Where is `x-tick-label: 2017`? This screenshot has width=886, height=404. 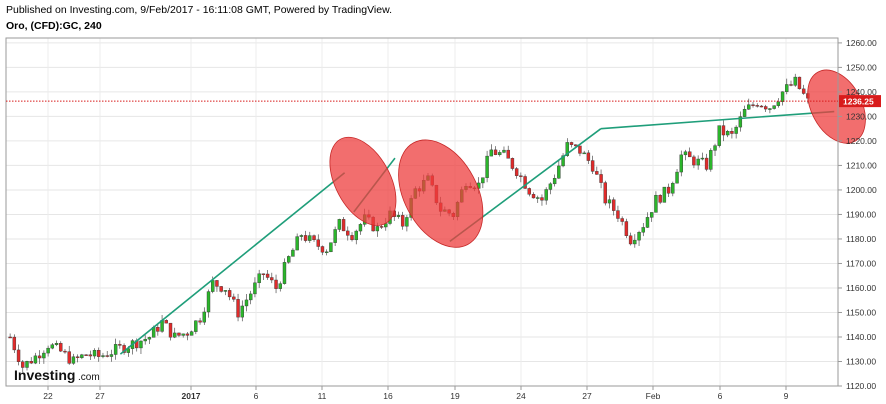 x-tick-label: 2017 is located at coordinates (191, 396).